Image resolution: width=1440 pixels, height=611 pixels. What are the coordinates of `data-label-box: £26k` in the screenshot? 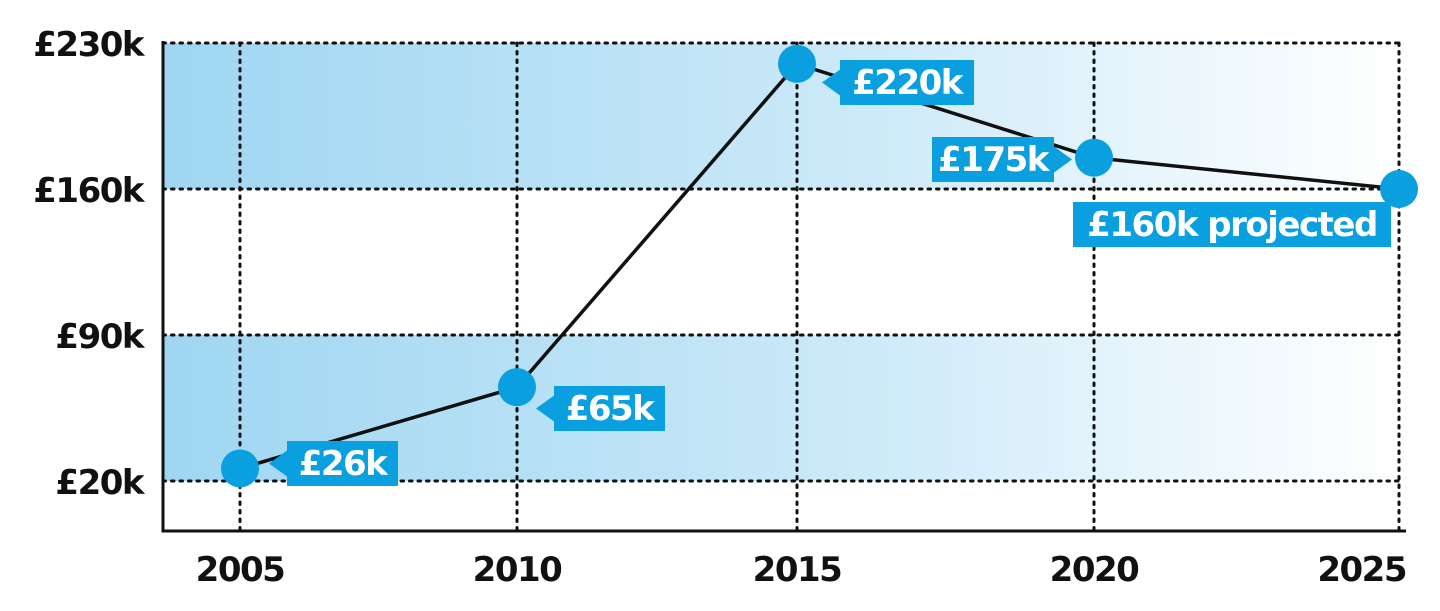 It's located at (333, 463).